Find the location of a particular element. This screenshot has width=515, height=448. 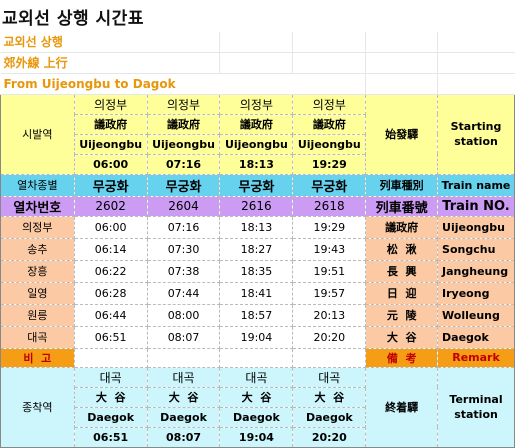

stop-time: 06:22 is located at coordinates (110, 271).